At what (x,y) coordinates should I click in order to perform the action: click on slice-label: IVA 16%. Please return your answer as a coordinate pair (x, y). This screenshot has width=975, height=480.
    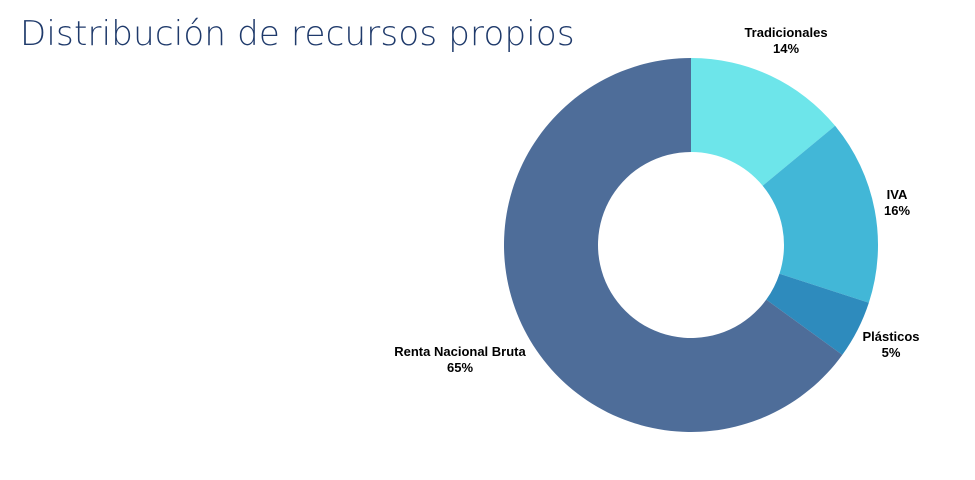
    Looking at the image, I should click on (897, 202).